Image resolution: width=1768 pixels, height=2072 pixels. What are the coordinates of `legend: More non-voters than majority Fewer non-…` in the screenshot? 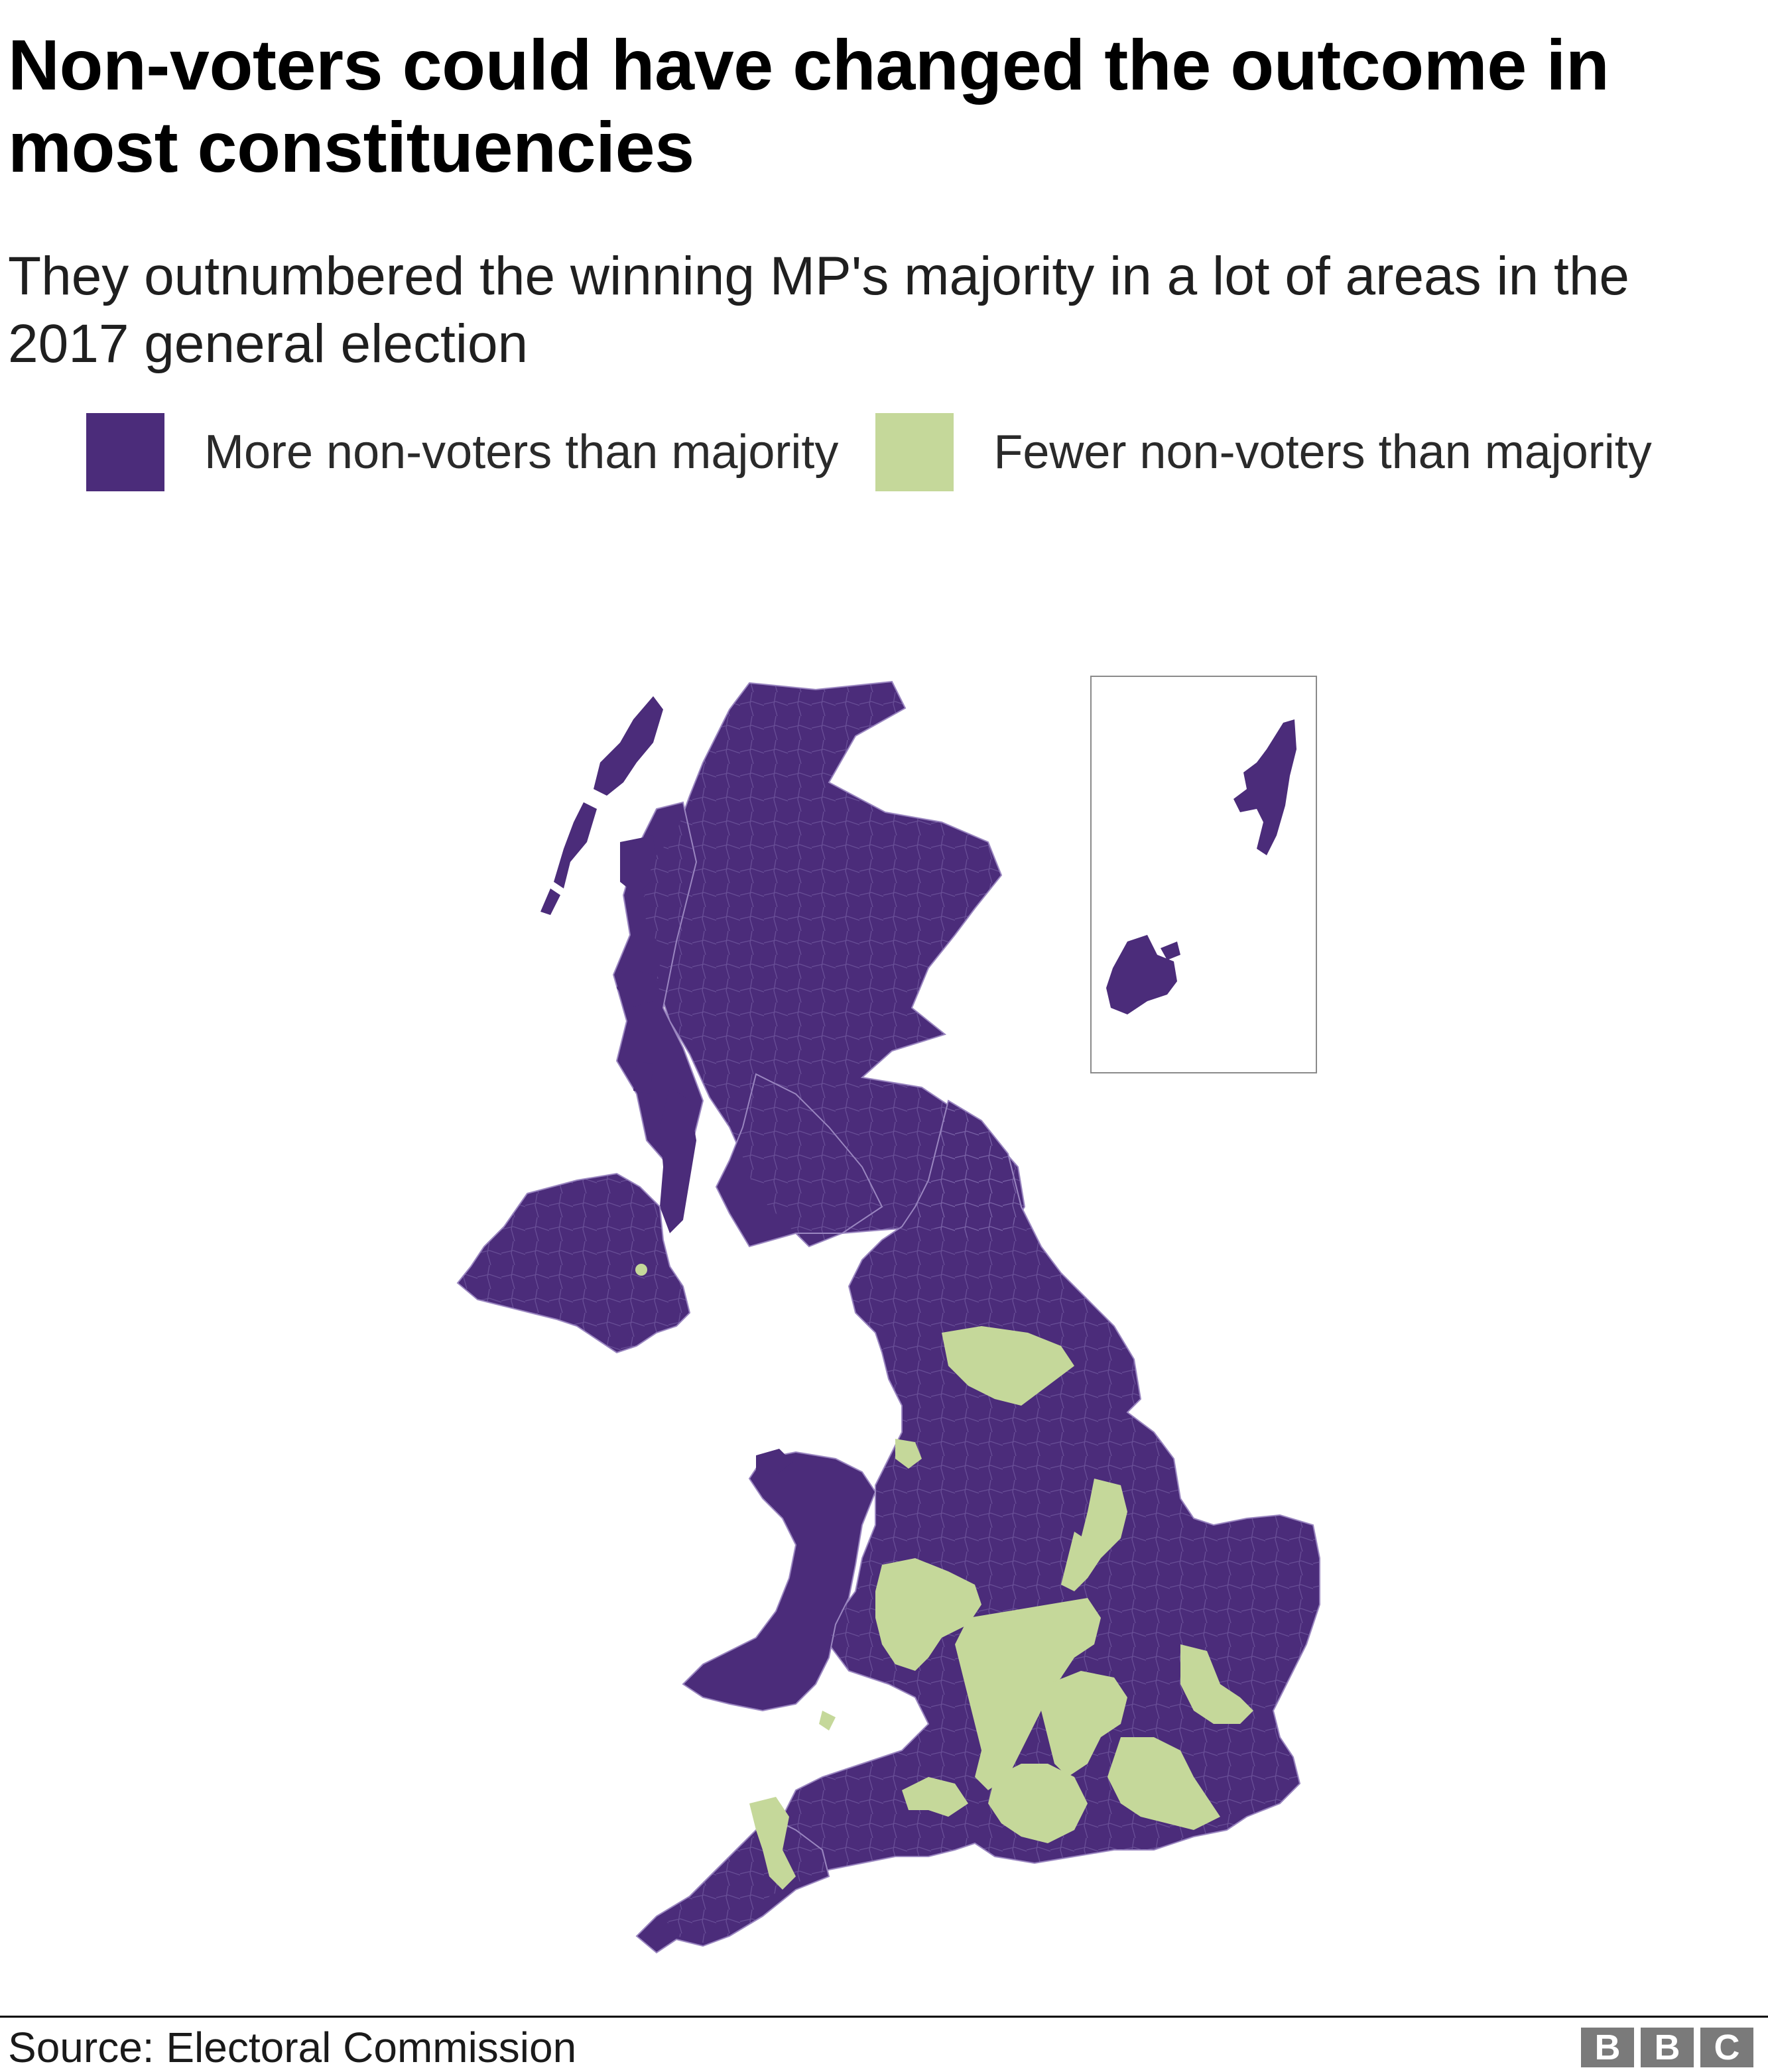 It's located at (887, 452).